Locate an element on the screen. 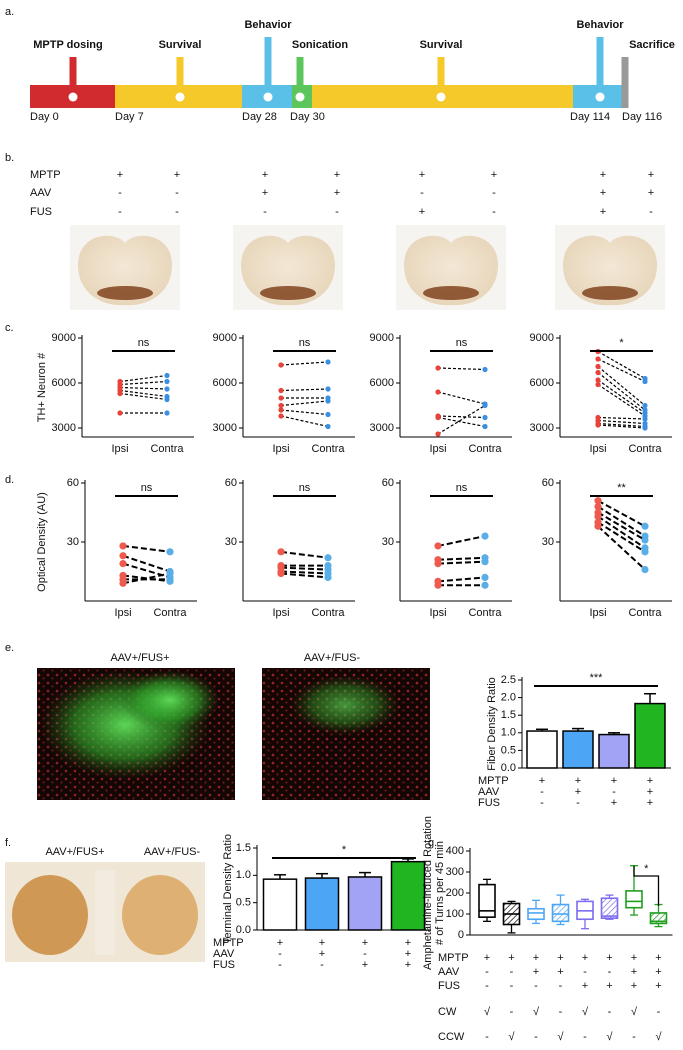 Image resolution: width=683 pixels, height=1050 pixels. panel-label: f. is located at coordinates (8, 843).